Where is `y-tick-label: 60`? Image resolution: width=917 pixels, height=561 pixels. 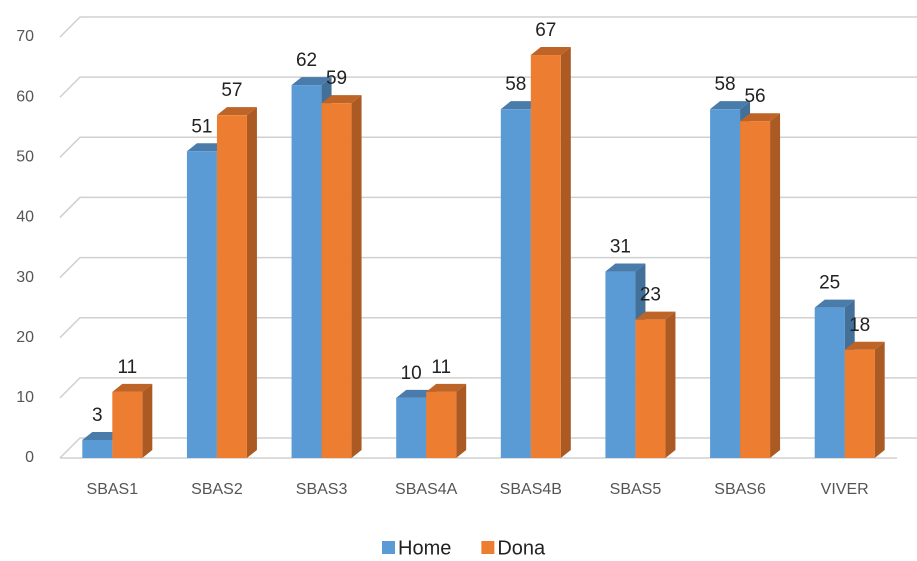
y-tick-label: 60 is located at coordinates (25, 96).